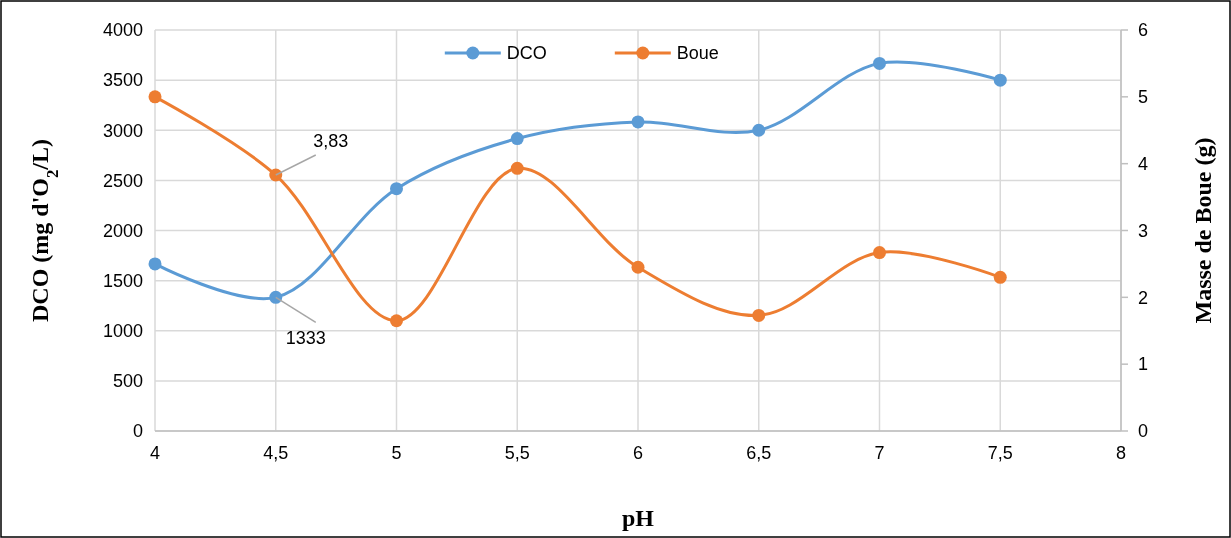  Describe the element at coordinates (1203, 230) in the screenshot. I see `y2-axis-title: Masse de Boue (g)` at that location.